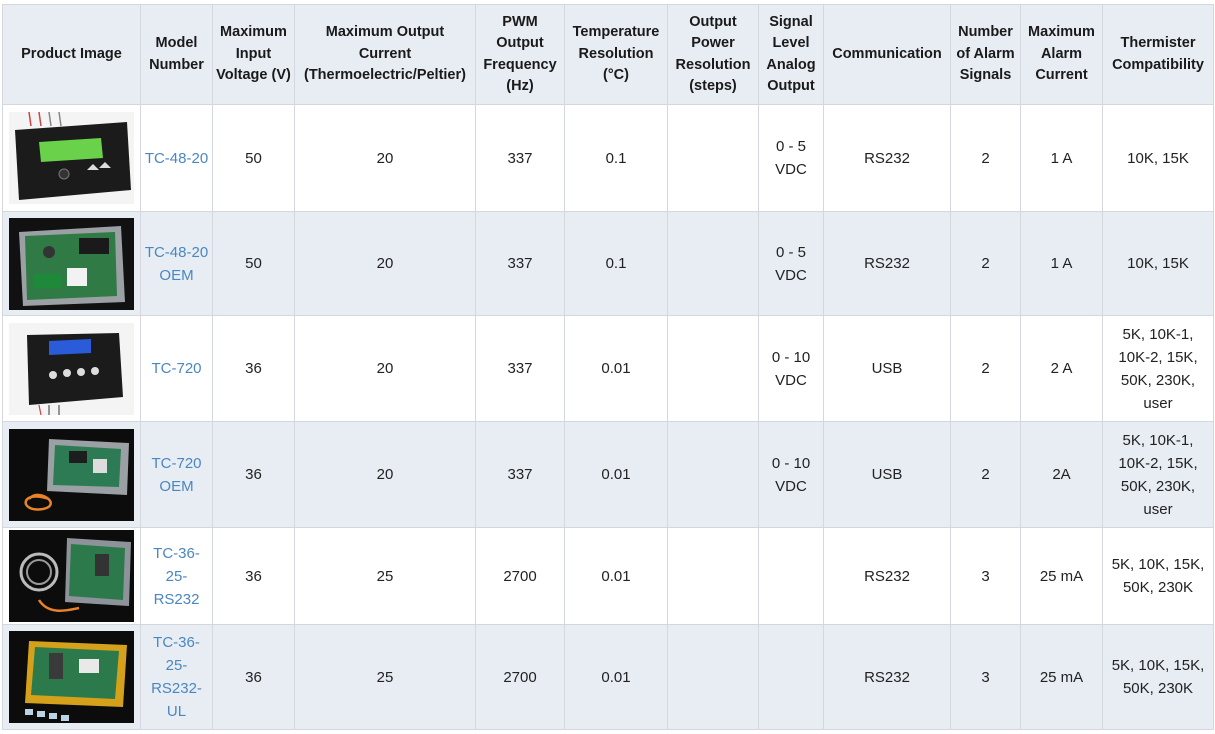 This screenshot has height=734, width=1215. Describe the element at coordinates (791, 474) in the screenshot. I see `analog-output-cell: 0 - 10 VDC` at that location.